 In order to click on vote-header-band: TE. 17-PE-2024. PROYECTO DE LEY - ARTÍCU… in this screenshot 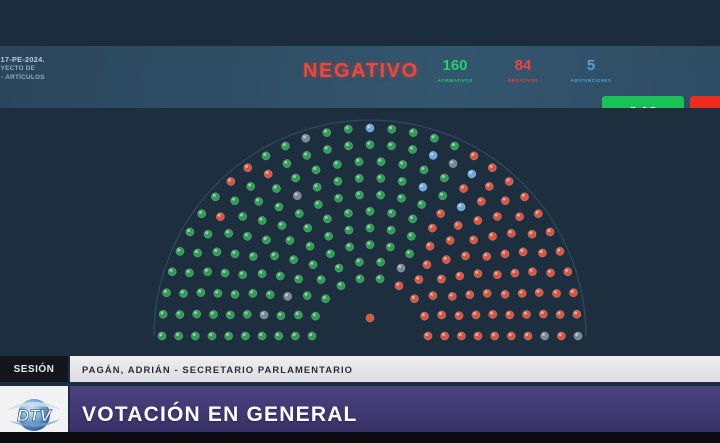, I will do `click(360, 77)`.